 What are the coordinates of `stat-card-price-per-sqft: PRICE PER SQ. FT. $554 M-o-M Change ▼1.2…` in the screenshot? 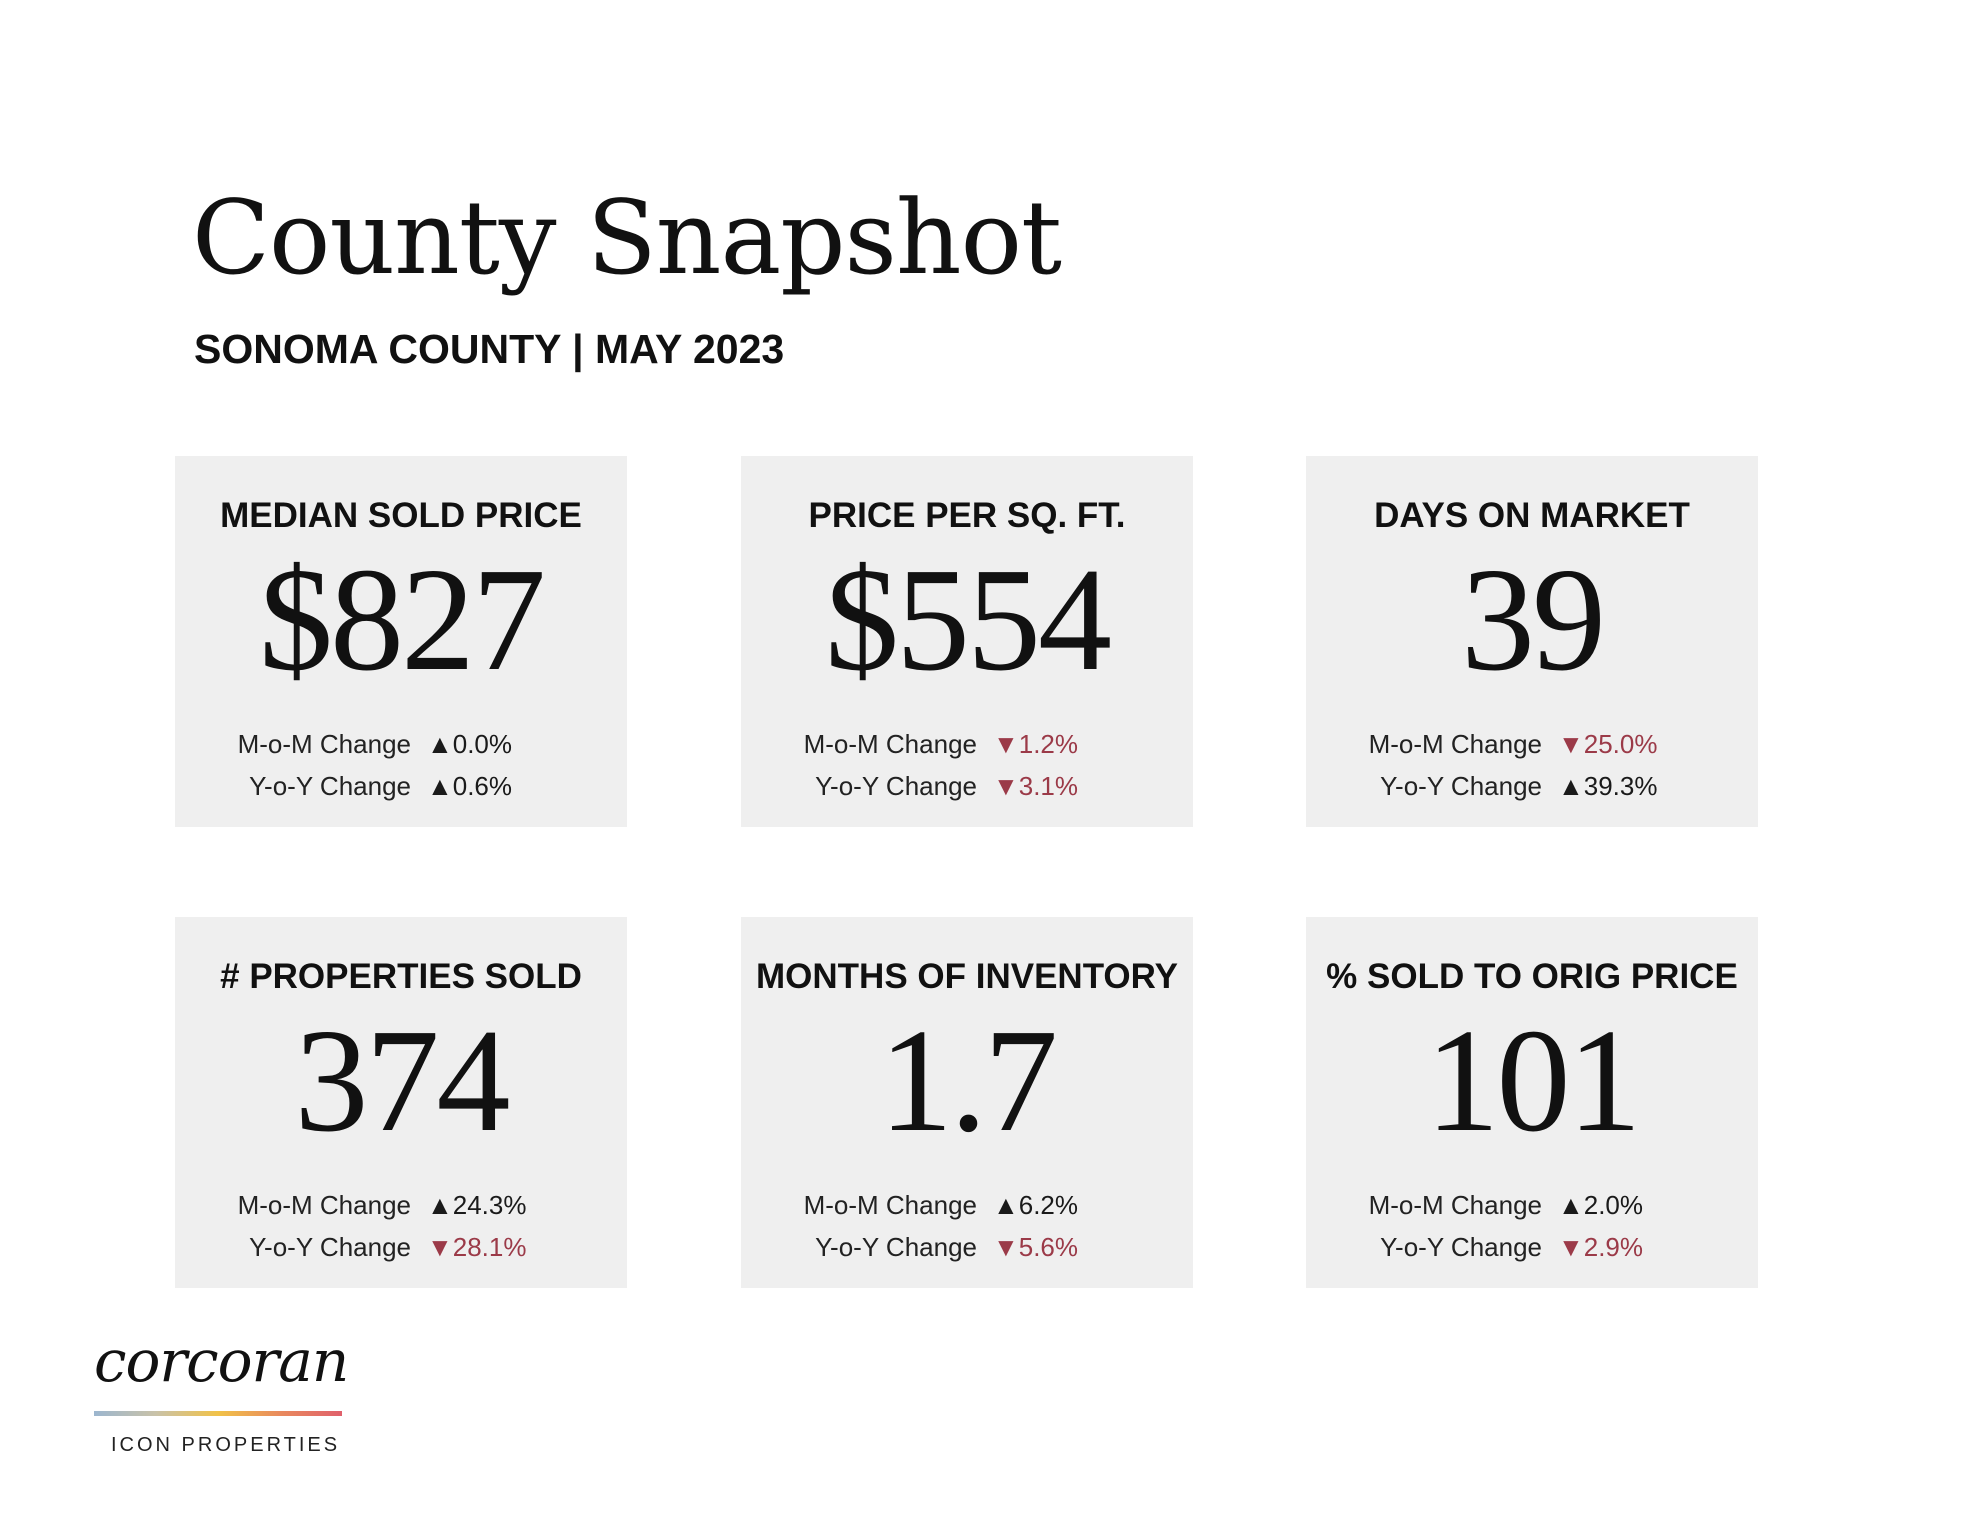 It's located at (967, 641).